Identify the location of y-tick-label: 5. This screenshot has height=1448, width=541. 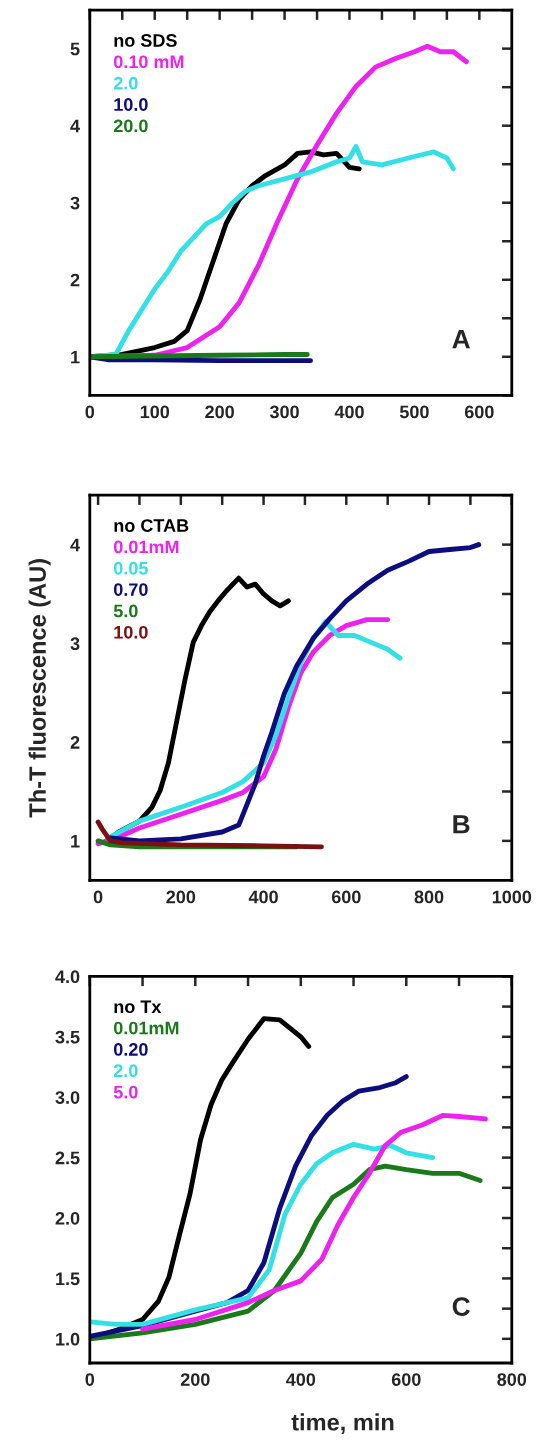
(75, 49).